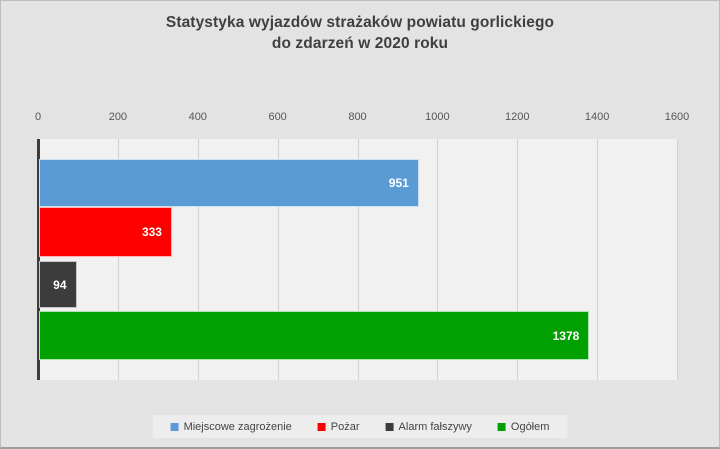 The width and height of the screenshot is (720, 449). I want to click on bar-alarm-falszywy: 94, so click(58, 284).